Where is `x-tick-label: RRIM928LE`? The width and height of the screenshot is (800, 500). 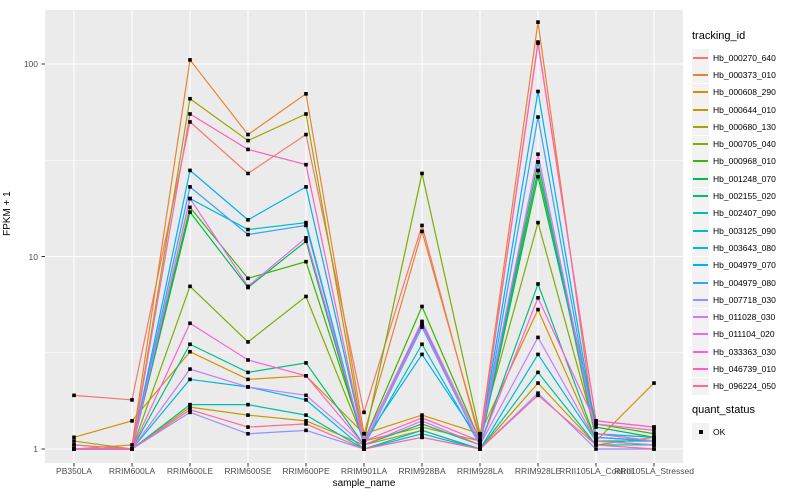 x-tick-label: RRIM928LE is located at coordinates (538, 471).